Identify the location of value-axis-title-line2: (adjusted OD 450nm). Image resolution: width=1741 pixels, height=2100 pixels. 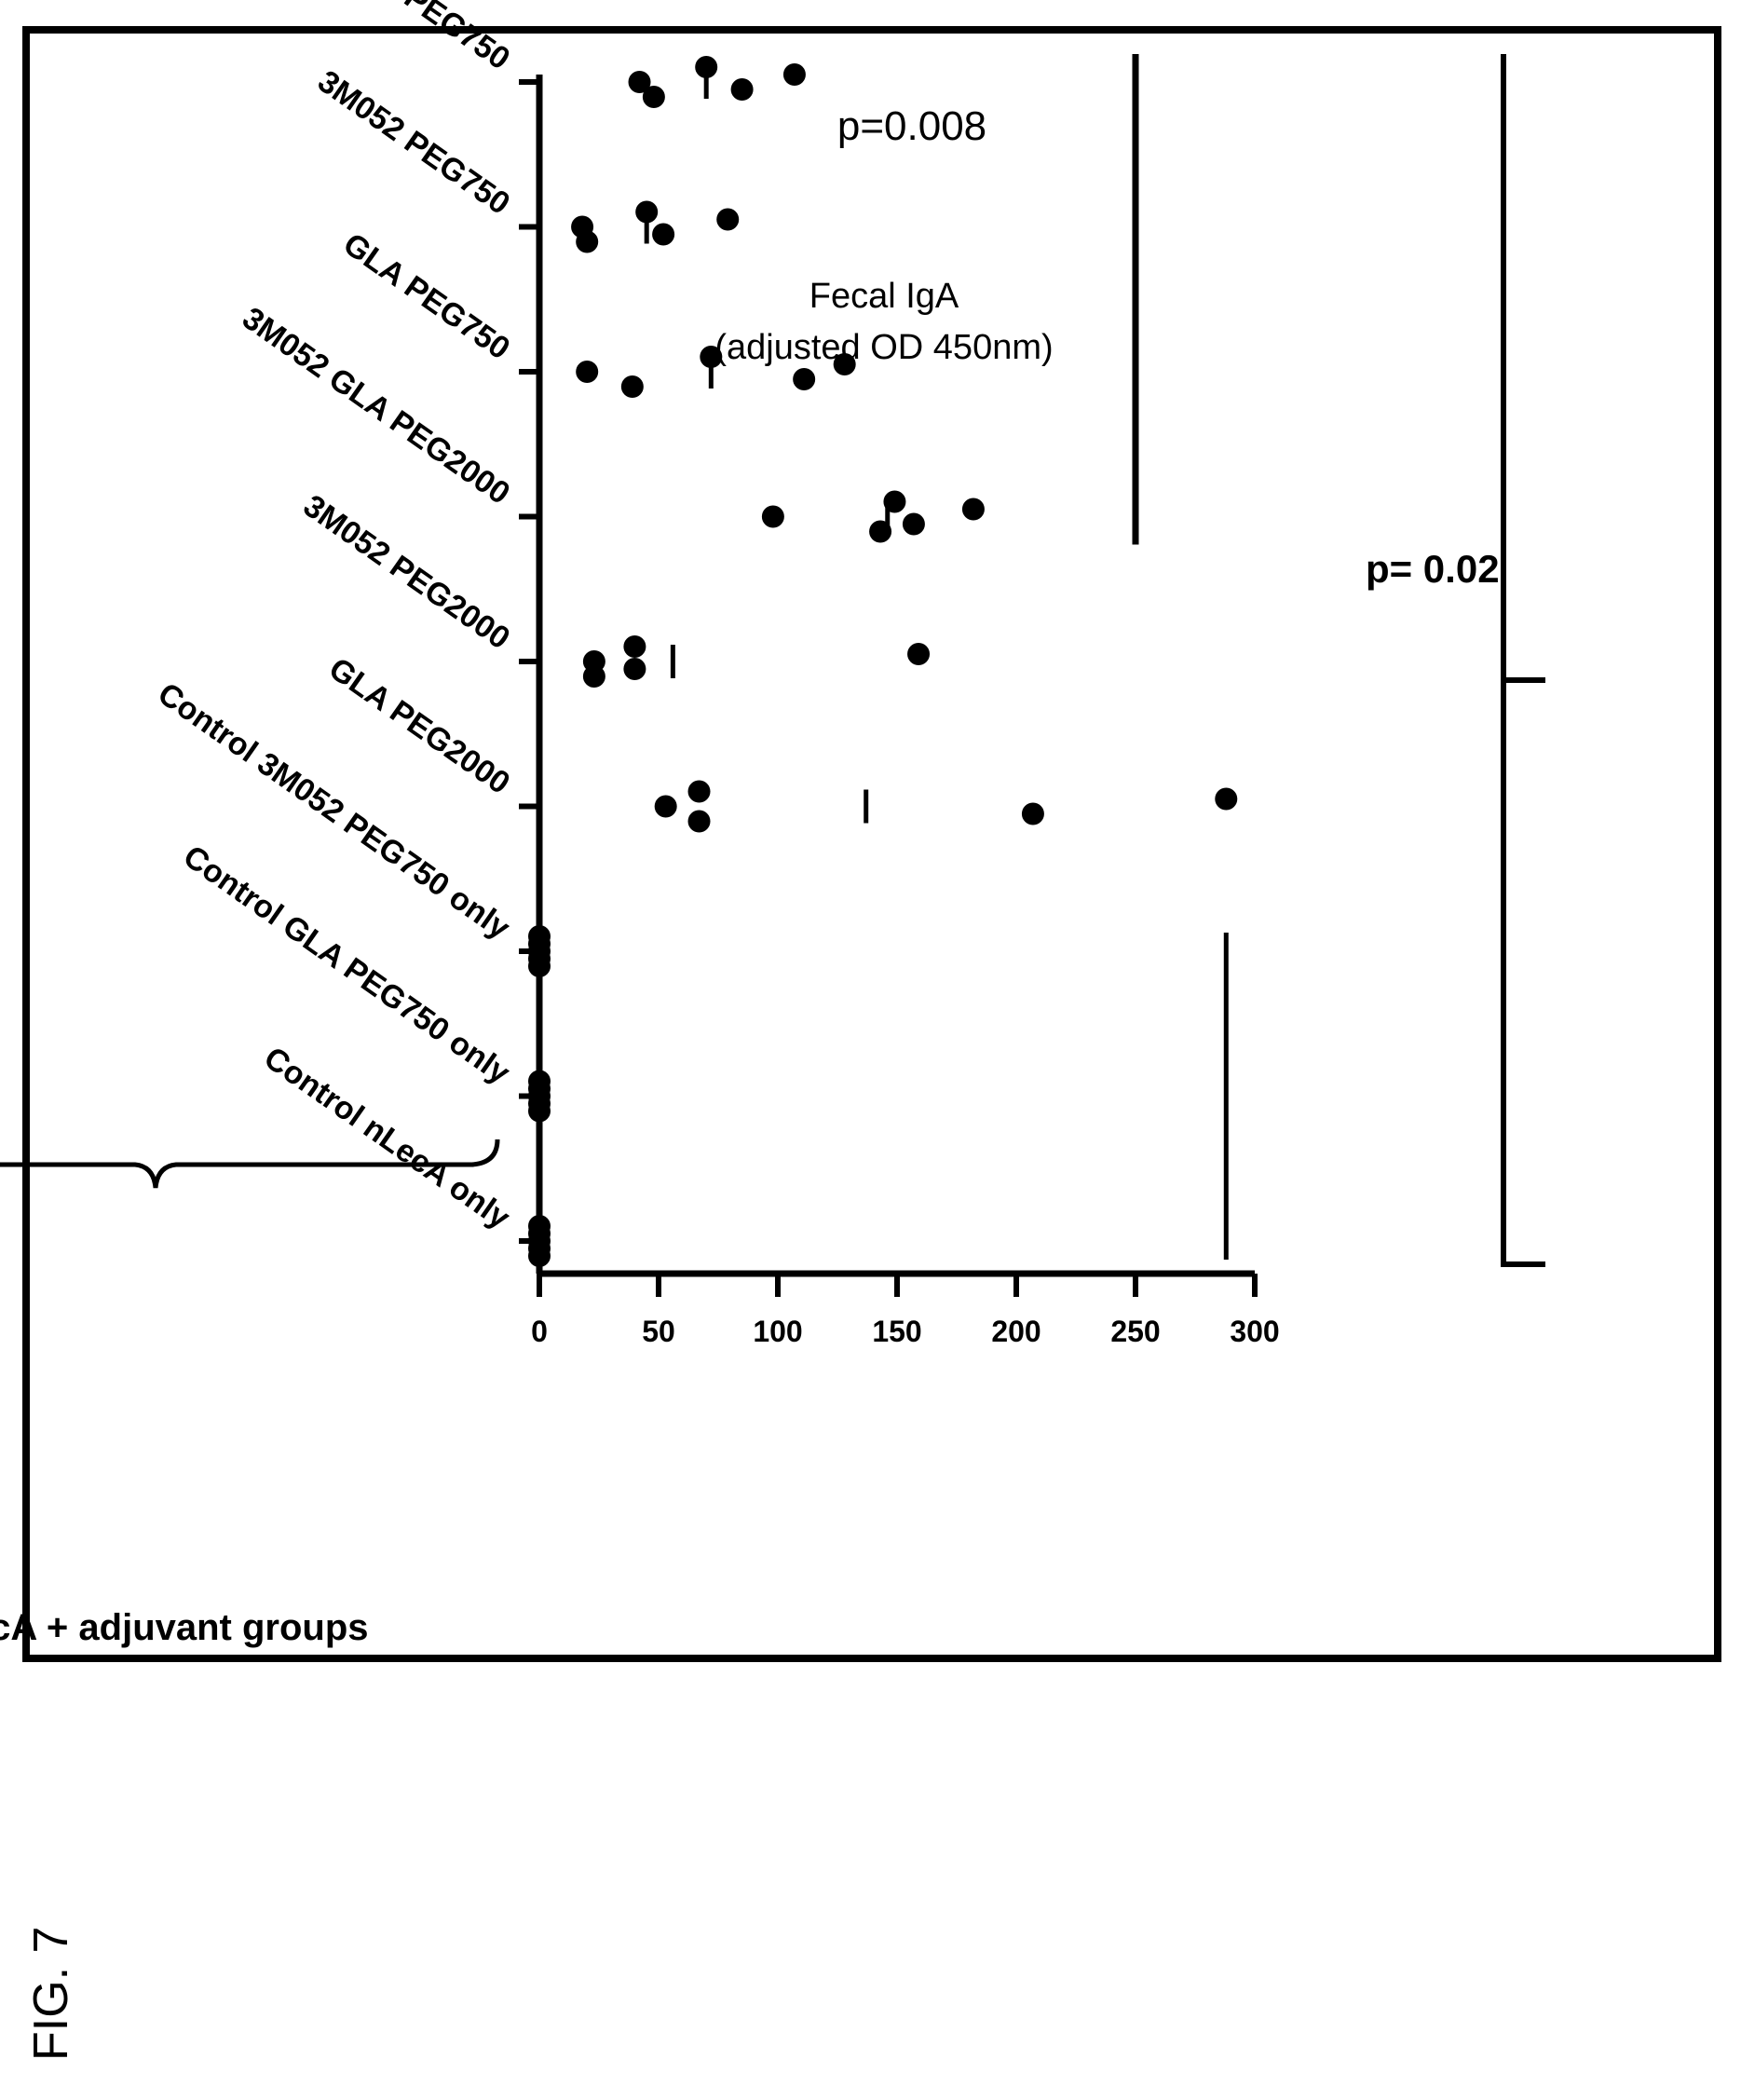
(883, 347).